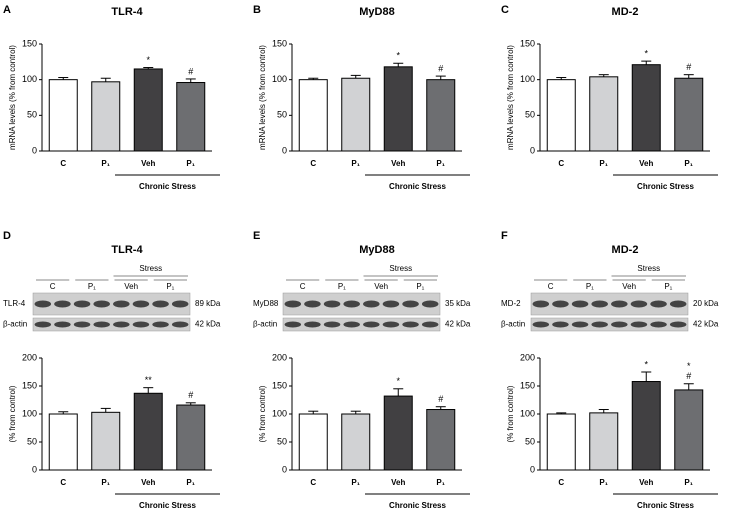 This screenshot has height=508, width=731. I want to click on chart-title: MD-2, so click(625, 12).